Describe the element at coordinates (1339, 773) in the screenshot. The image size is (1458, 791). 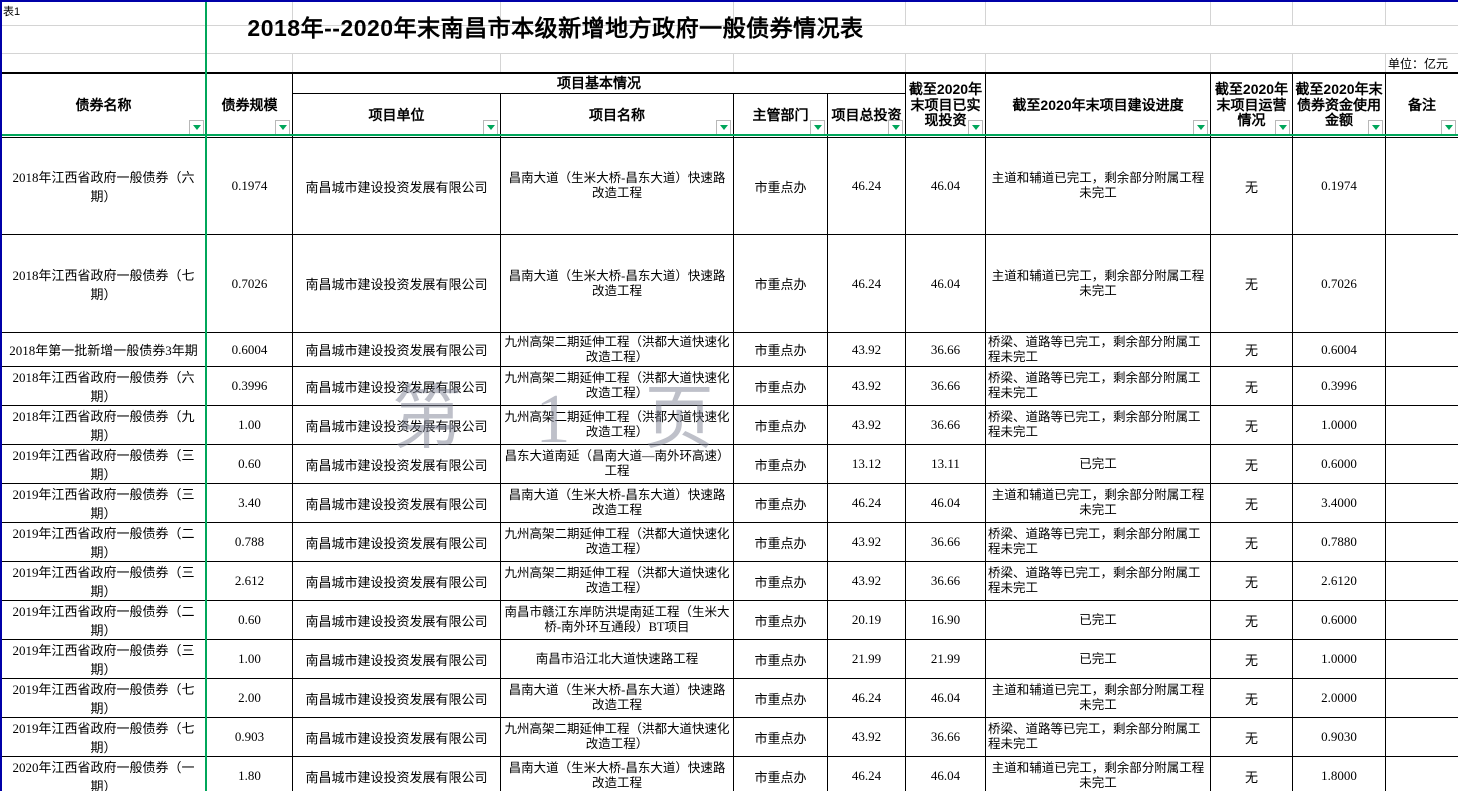
I see `used-amount-cell: 1.8000` at that location.